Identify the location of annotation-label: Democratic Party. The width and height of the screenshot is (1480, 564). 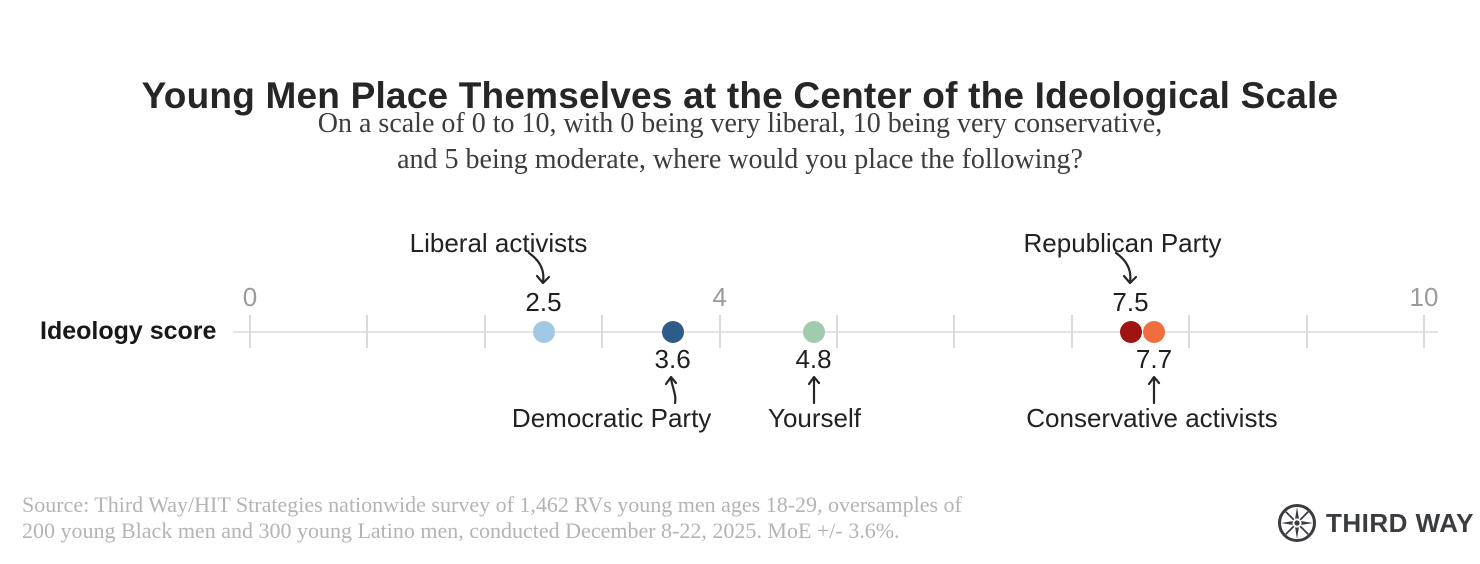
(611, 418).